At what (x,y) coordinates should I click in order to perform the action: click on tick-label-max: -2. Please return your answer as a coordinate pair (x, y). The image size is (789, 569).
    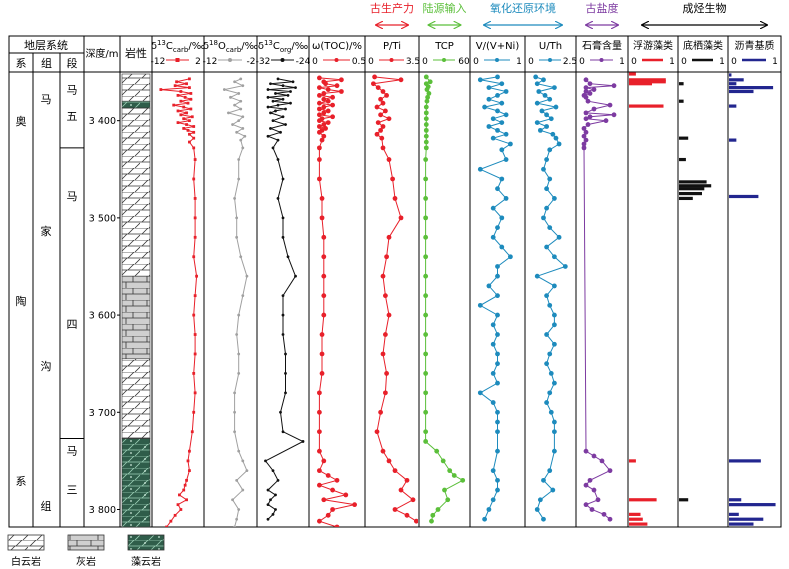
    Looking at the image, I should click on (251, 62).